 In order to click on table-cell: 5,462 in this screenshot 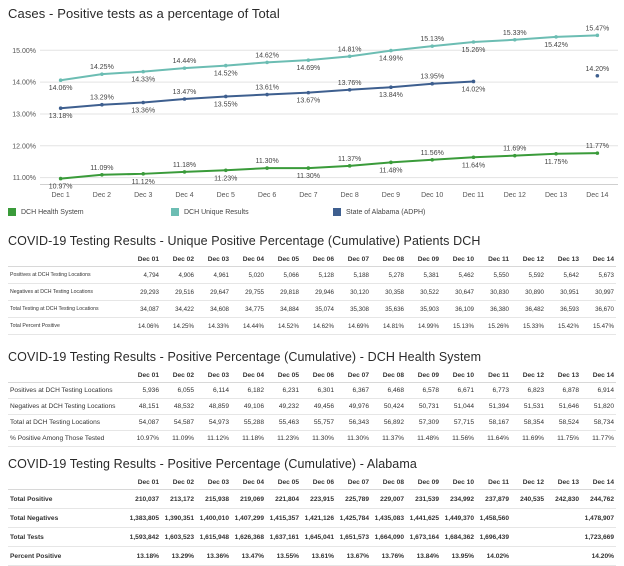, I will do `click(458, 275)`.